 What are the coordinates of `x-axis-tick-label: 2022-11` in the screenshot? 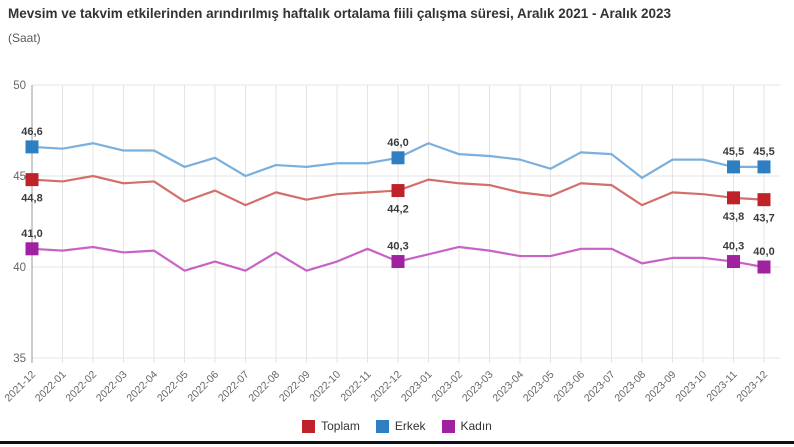 It's located at (355, 386).